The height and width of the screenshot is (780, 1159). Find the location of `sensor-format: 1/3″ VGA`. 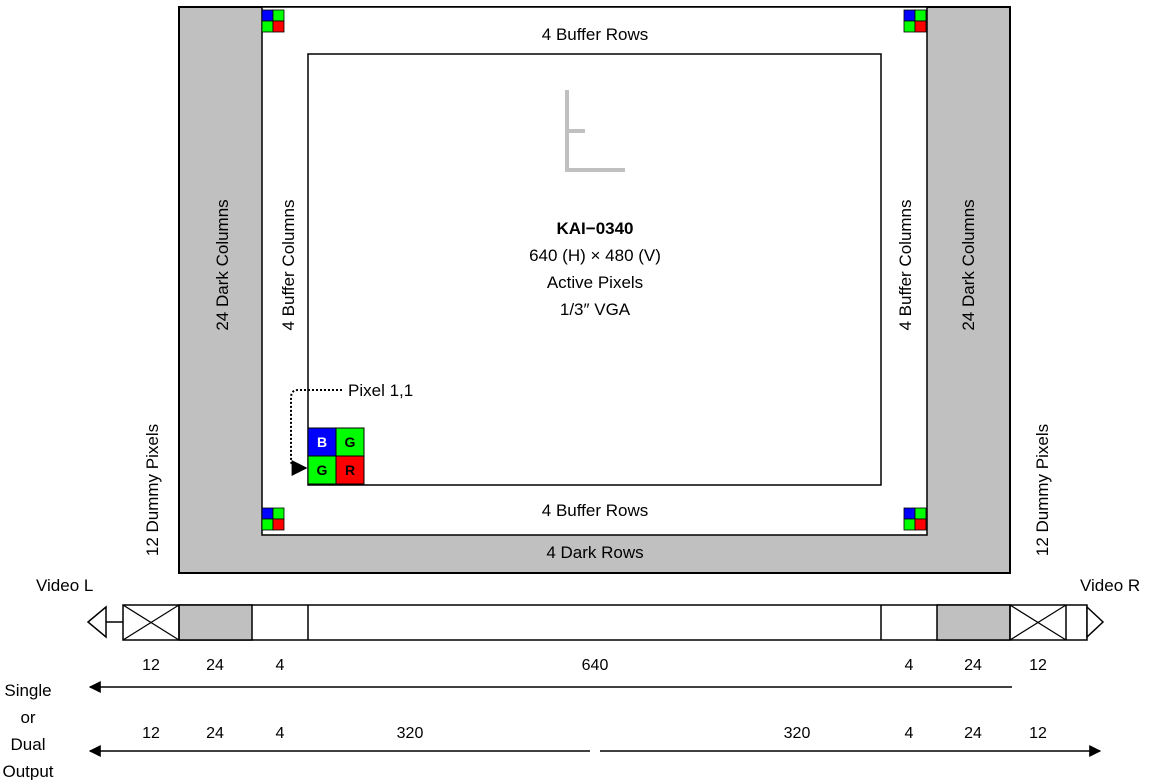

sensor-format: 1/3″ VGA is located at coordinates (595, 309).